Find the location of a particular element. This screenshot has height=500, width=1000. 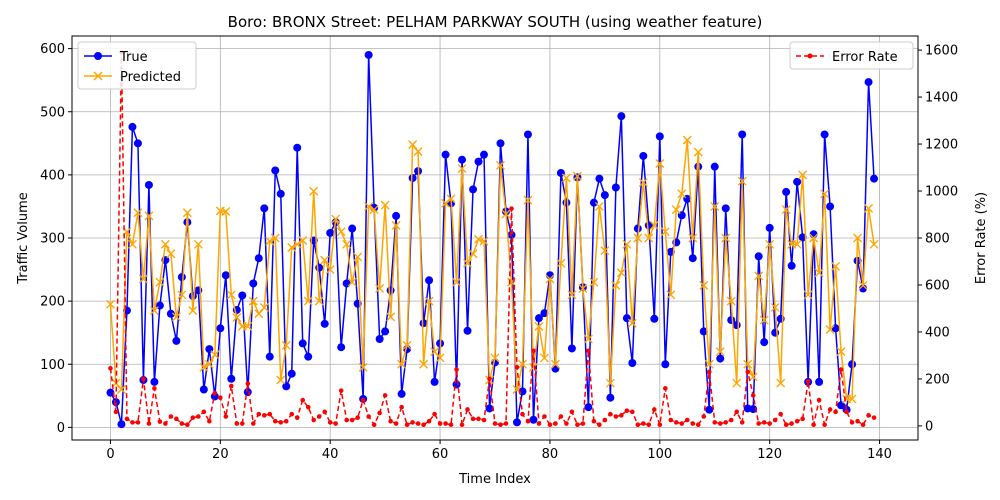

legend-left: True Predicted is located at coordinates (137, 65).